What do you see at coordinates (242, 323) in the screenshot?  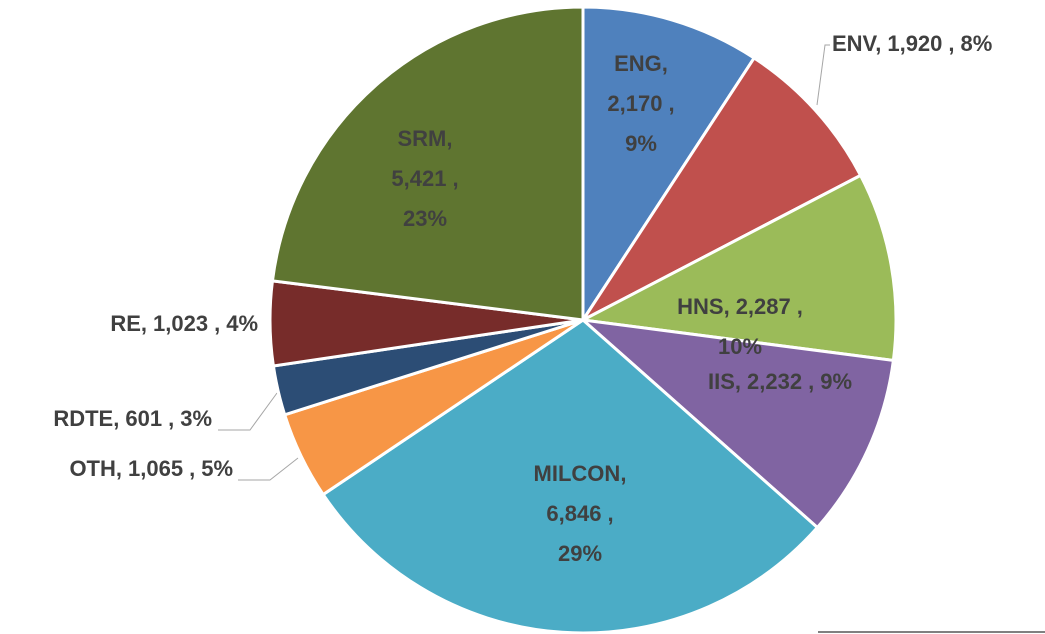 I see `label-part: 4%` at bounding box center [242, 323].